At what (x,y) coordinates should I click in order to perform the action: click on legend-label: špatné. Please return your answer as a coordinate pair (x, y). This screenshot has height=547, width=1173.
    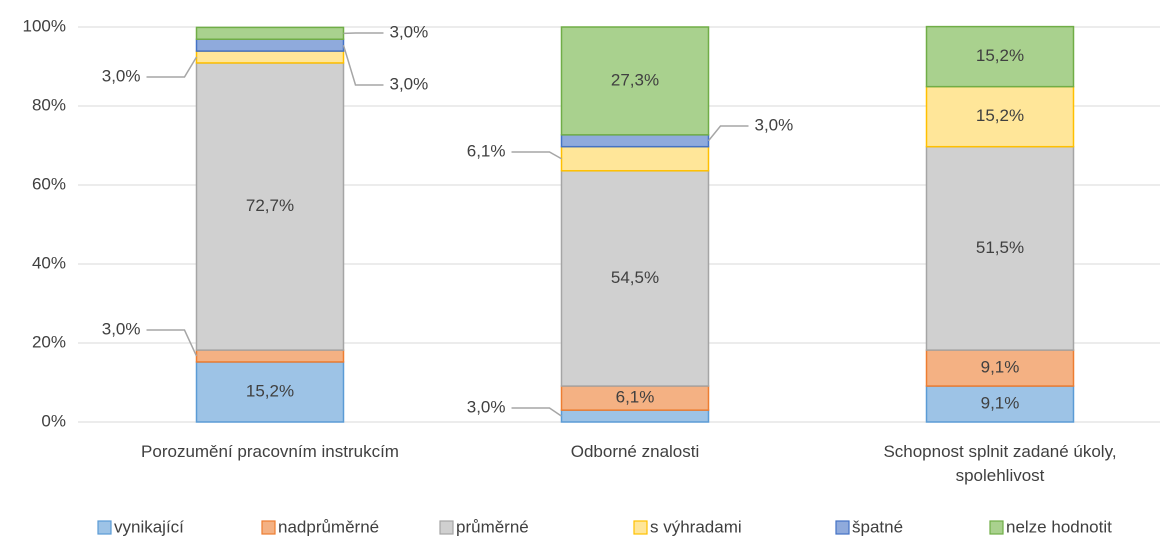
    Looking at the image, I should click on (877, 526).